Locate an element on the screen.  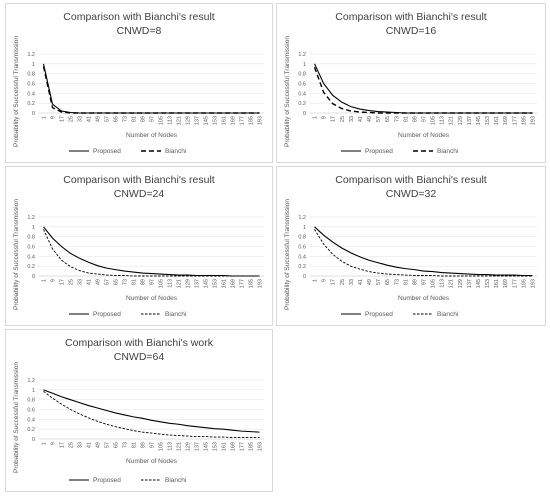
chart-title: Comparison with Bianchi's result is located at coordinates (138, 17).